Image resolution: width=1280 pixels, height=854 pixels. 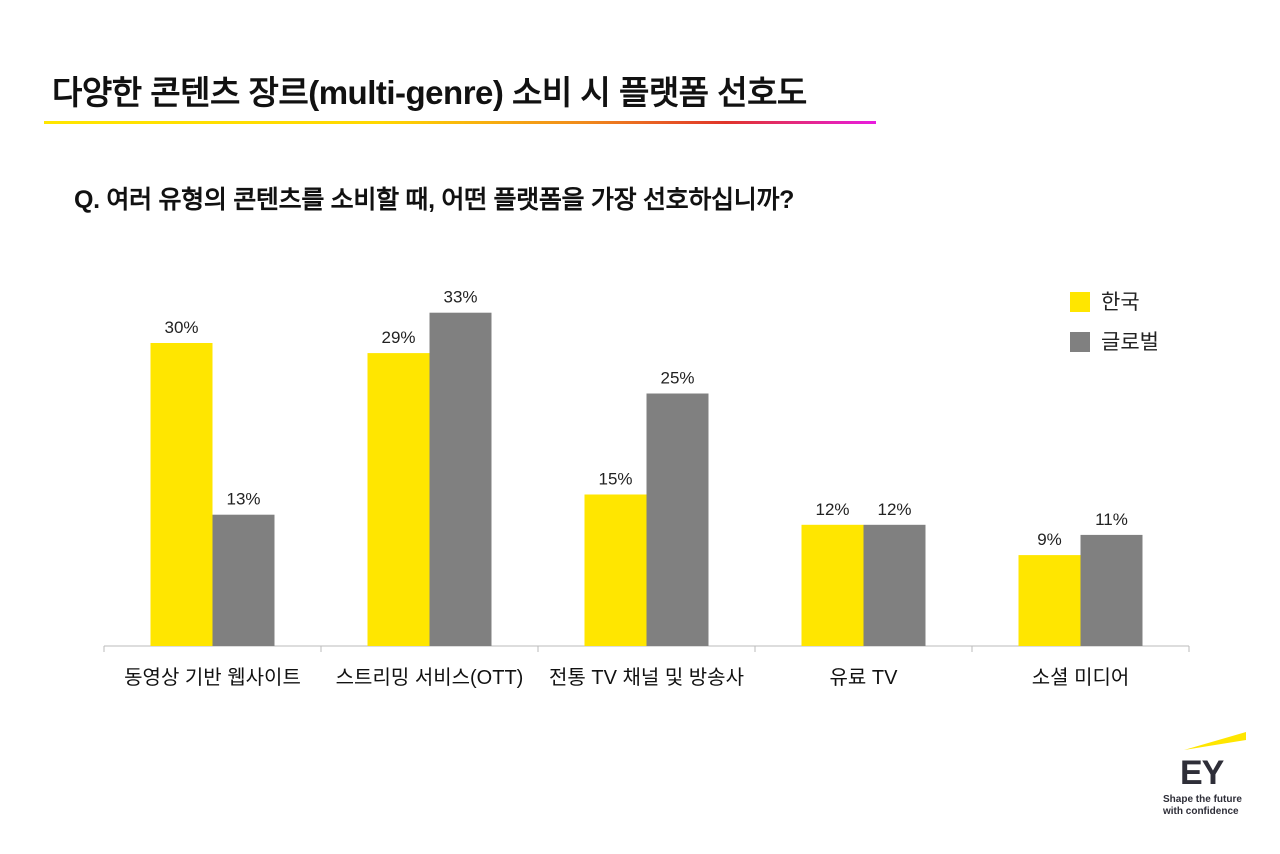 I want to click on x-tick-label: 스트리밍 서비스(OTT), so click(x=430, y=677).